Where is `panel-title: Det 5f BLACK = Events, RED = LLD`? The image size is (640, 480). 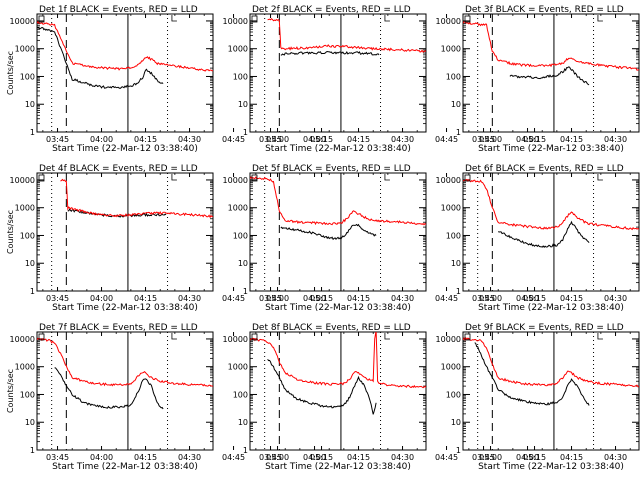
panel-title: Det 5f BLACK = Events, RED = LLD is located at coordinates (331, 169).